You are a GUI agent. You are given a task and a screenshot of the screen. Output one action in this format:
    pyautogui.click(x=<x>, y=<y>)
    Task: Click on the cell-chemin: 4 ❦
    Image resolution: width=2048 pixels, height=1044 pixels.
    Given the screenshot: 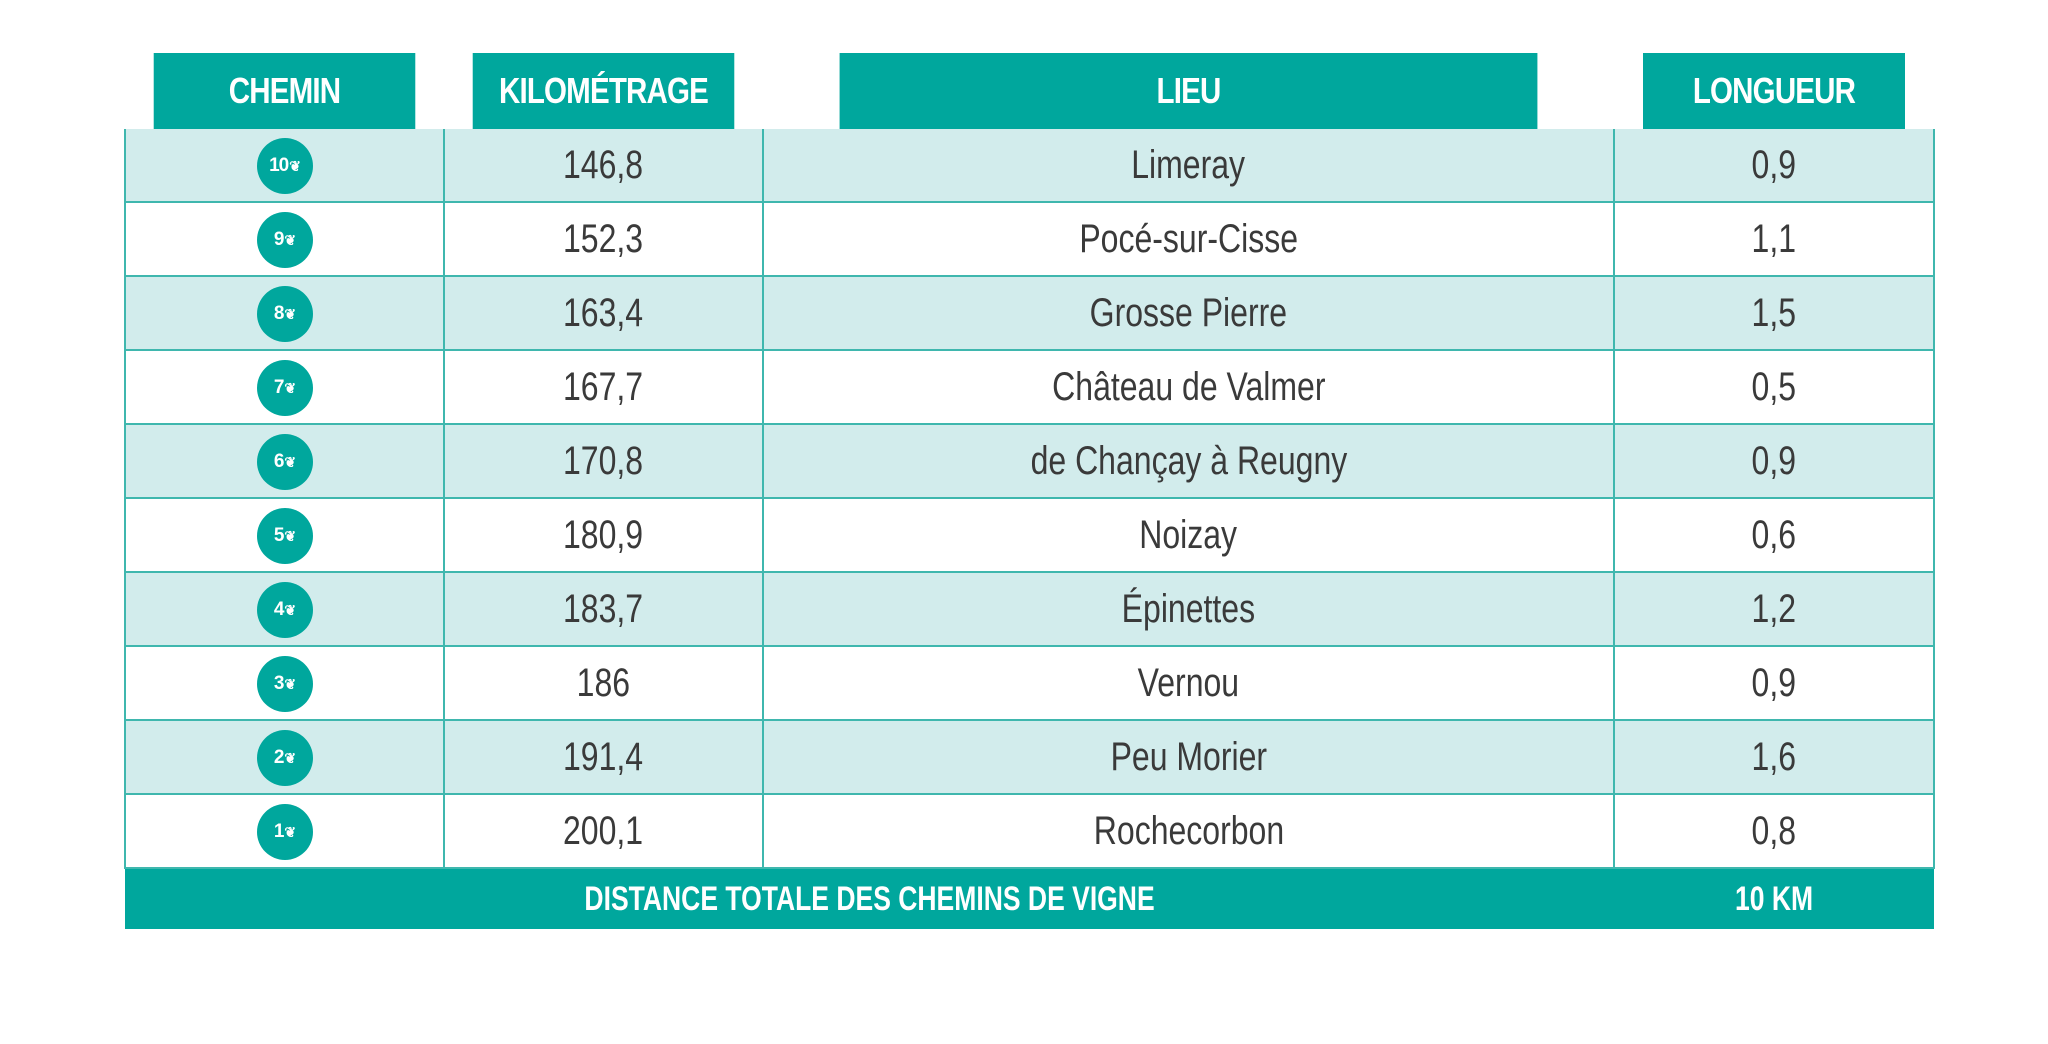 What is the action you would take?
    pyautogui.click(x=284, y=609)
    